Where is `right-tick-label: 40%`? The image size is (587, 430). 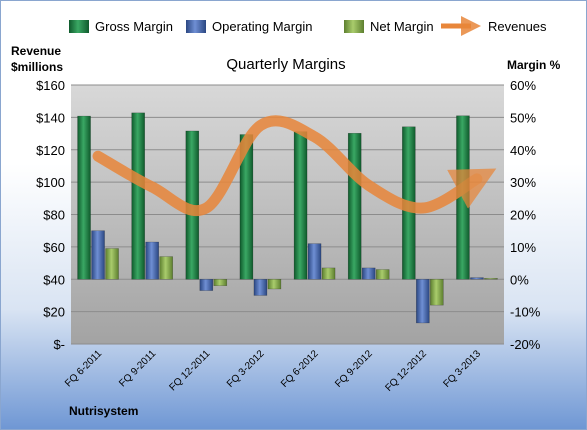
right-tick-label: 40% is located at coordinates (523, 150).